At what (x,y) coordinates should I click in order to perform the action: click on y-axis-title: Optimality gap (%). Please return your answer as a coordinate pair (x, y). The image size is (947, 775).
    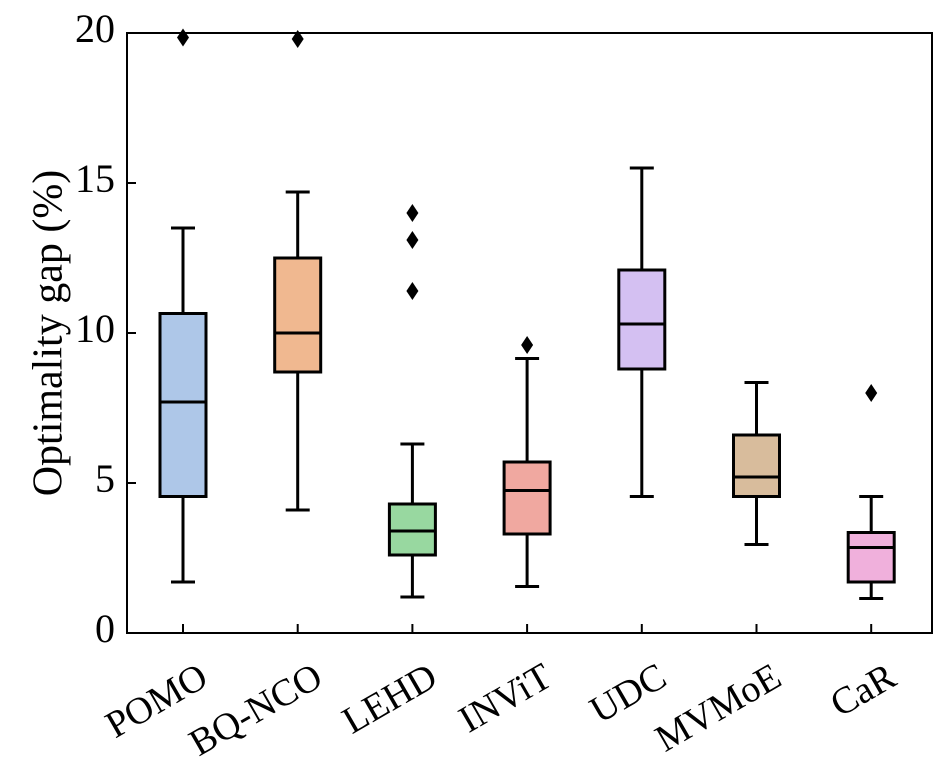
    Looking at the image, I should click on (49, 333).